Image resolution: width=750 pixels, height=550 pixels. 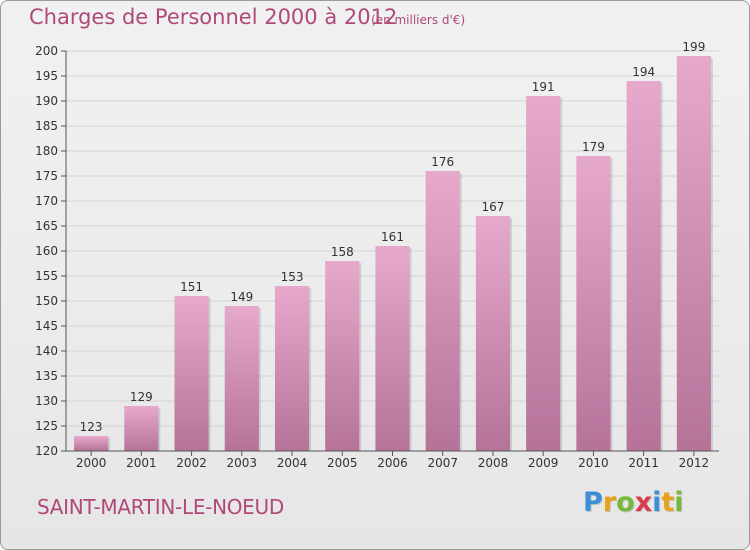 What do you see at coordinates (418, 20) in the screenshot?
I see `chart-subtitle: (en milliers d'€)` at bounding box center [418, 20].